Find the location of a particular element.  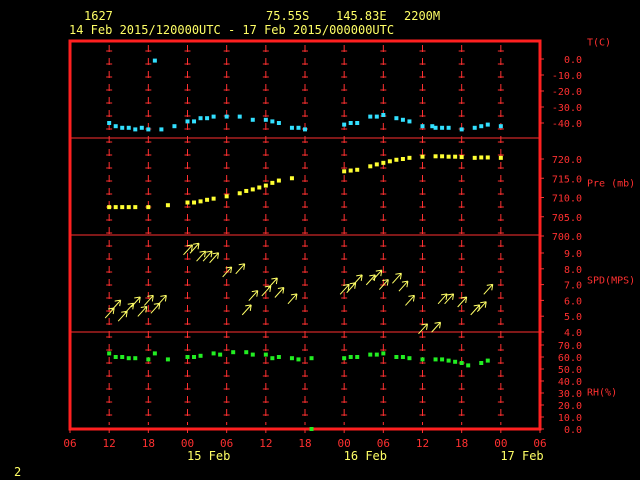

y-tick-label: 30.0 is located at coordinates (570, 394).